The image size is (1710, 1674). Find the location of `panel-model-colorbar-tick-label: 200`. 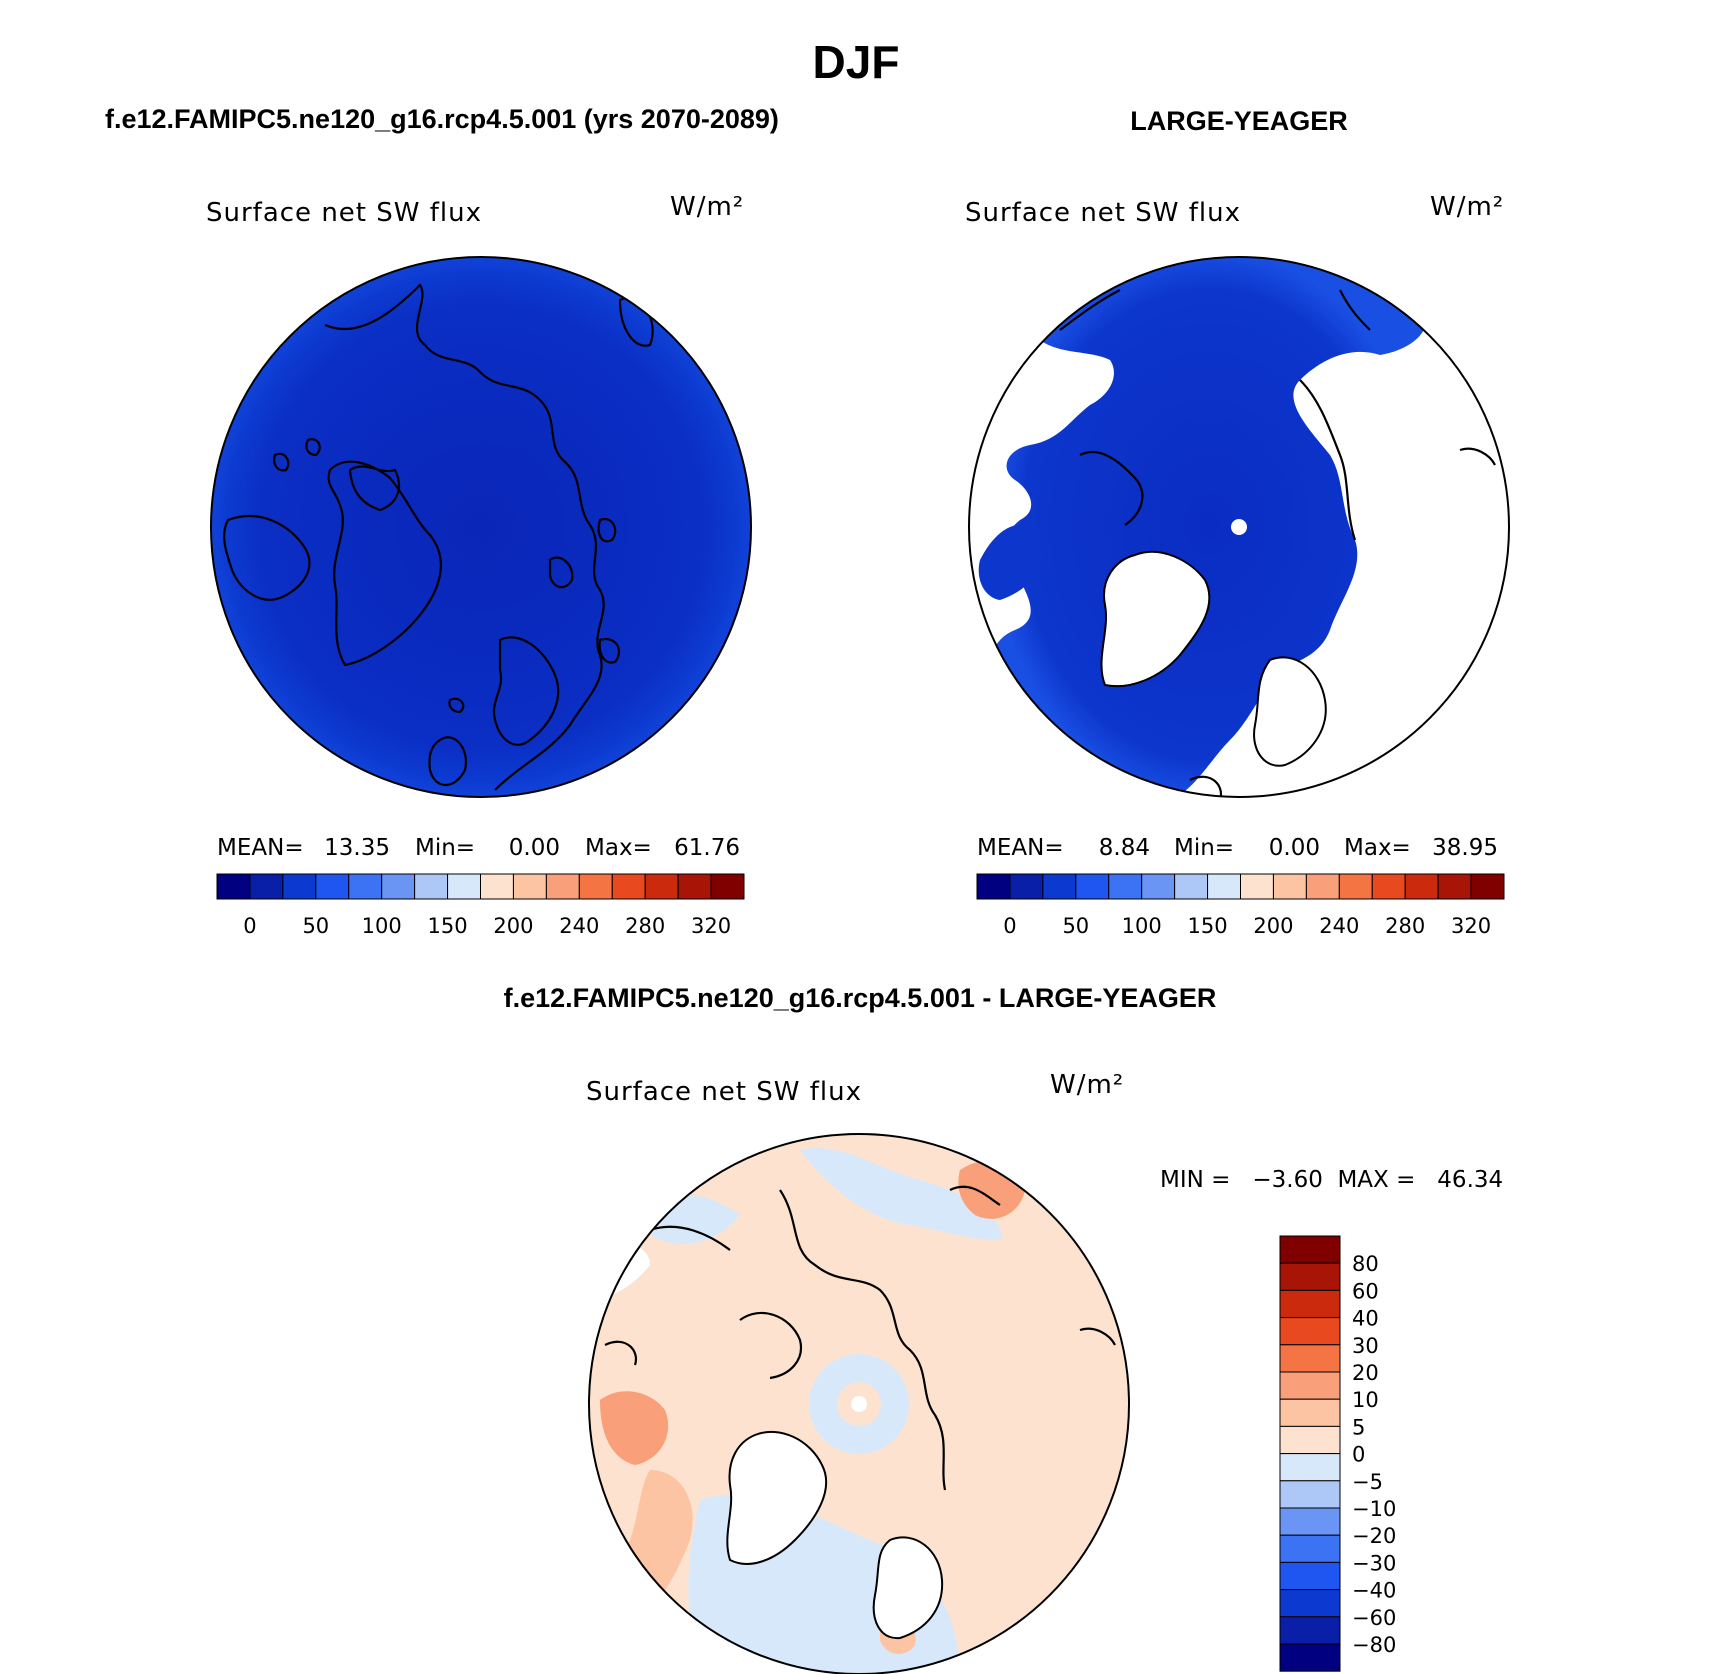

panel-model-colorbar-tick-label: 200 is located at coordinates (513, 926).